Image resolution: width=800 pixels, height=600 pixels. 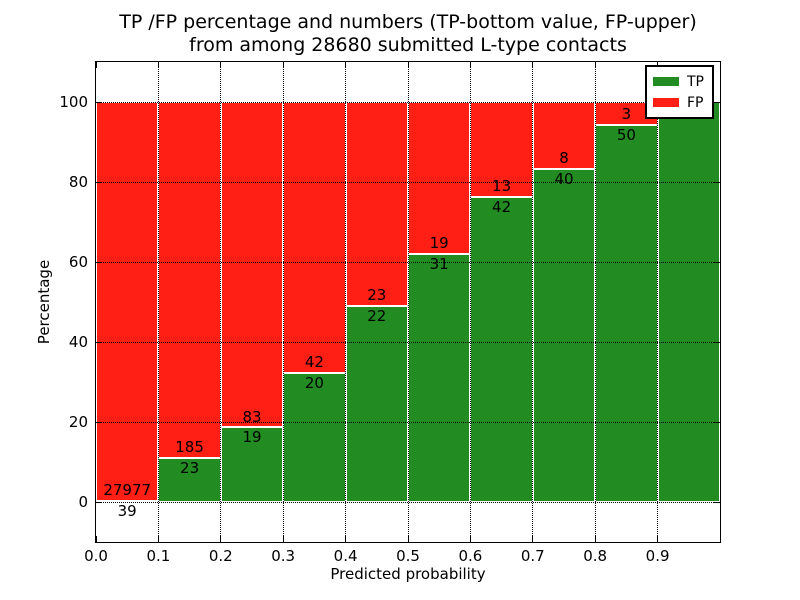 What do you see at coordinates (127, 490) in the screenshot?
I see `fp-count-label-0: 27977` at bounding box center [127, 490].